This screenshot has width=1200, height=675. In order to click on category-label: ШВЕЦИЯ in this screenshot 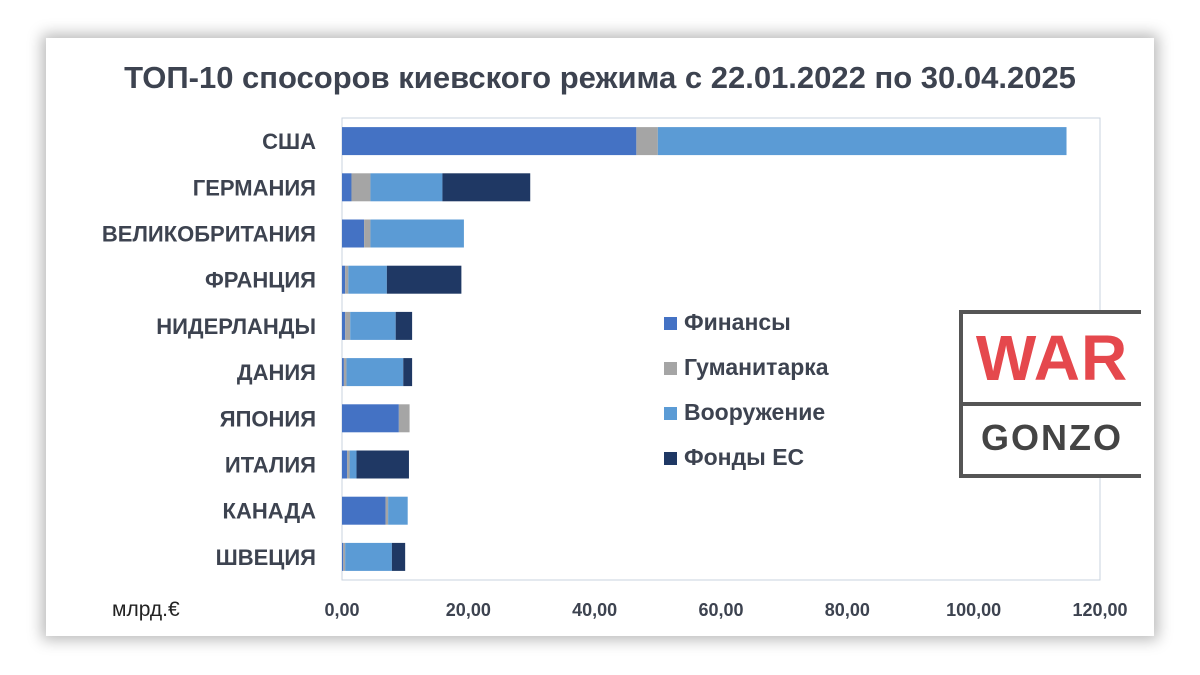, I will do `click(266, 557)`.